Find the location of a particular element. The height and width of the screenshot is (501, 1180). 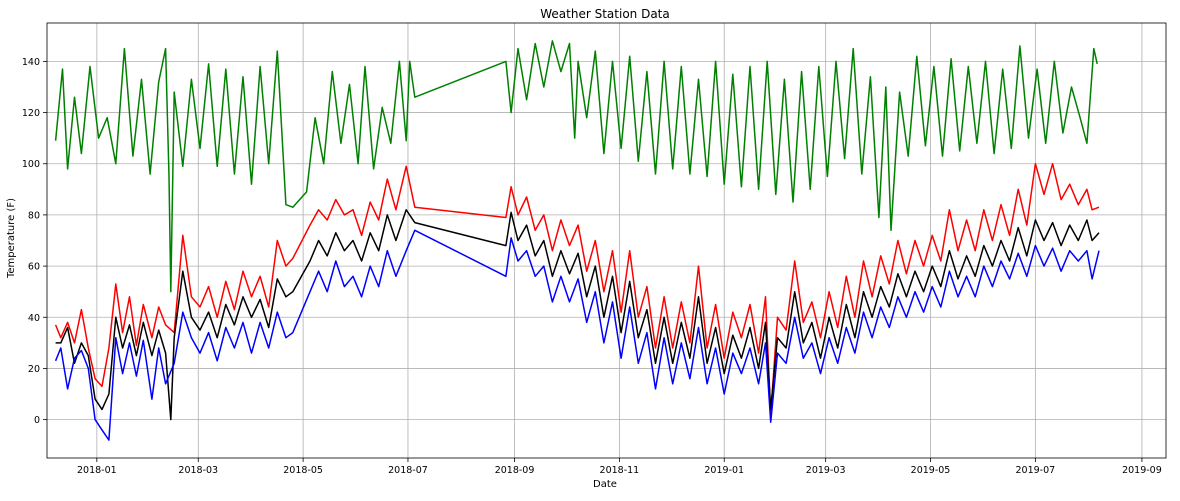

y-tick-label: 20 is located at coordinates (34, 369).